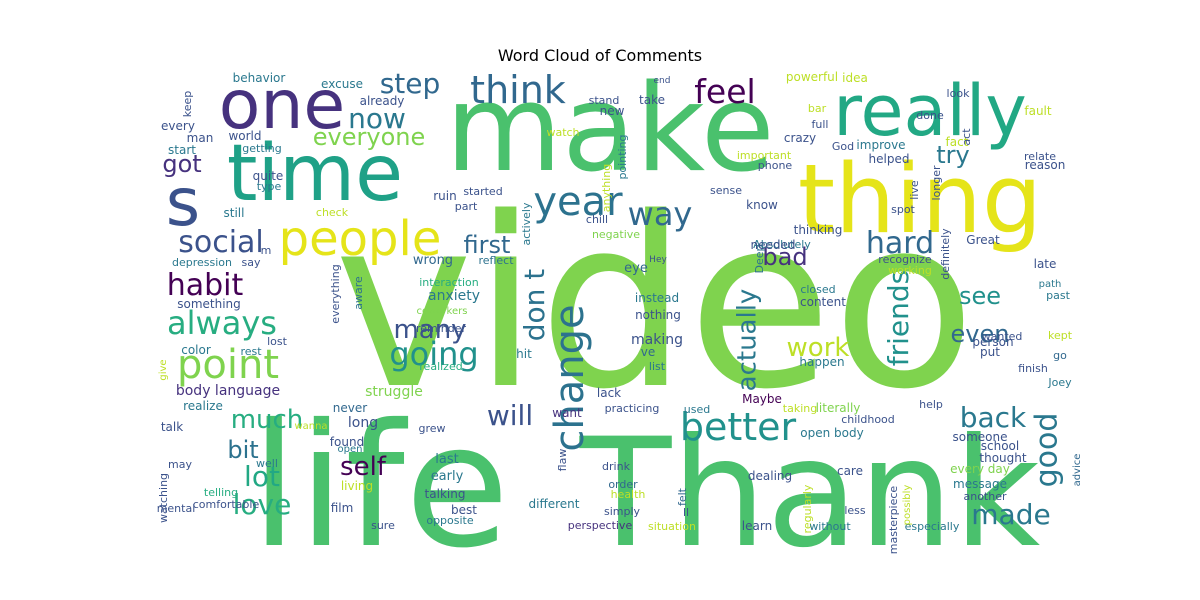 The image size is (1200, 600). What do you see at coordinates (992, 342) in the screenshot?
I see `word-person: person` at bounding box center [992, 342].